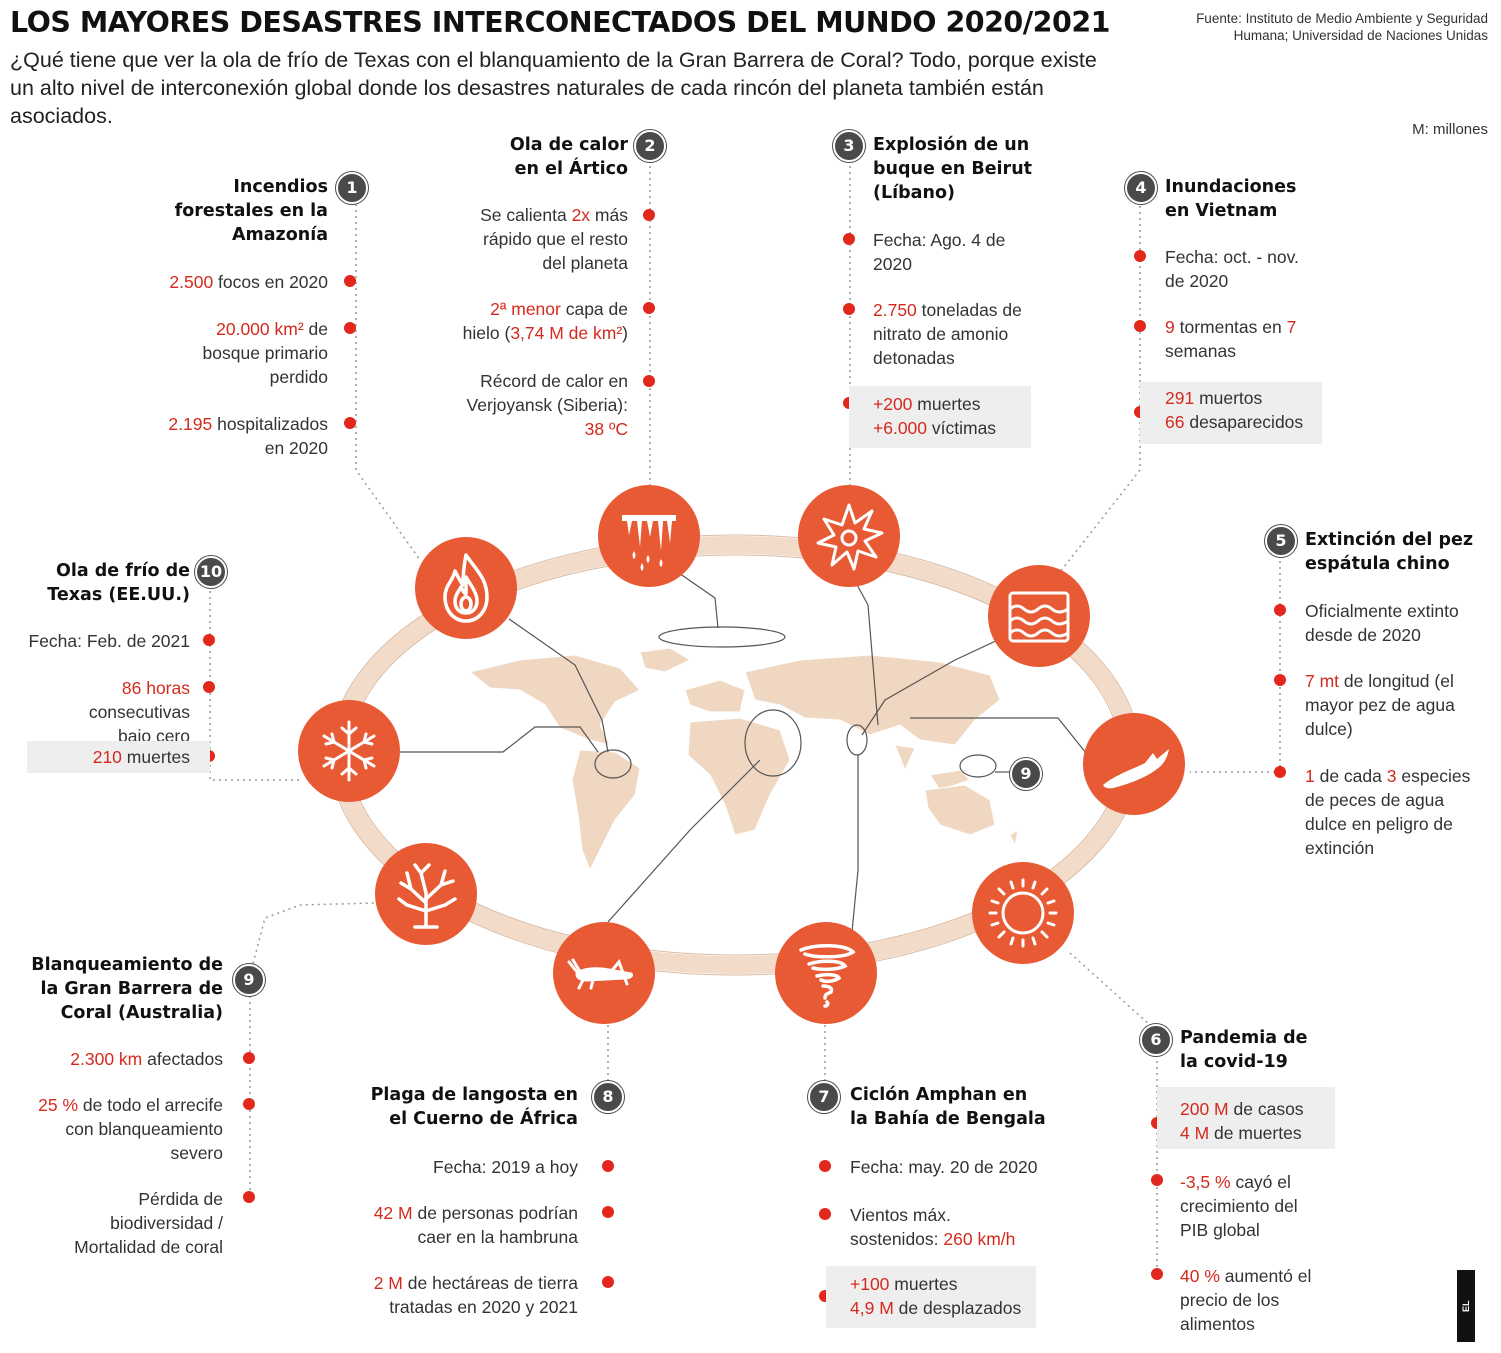  I want to click on block-vietnam-floods: Inundaciones en Vietnam, so click(1231, 199).